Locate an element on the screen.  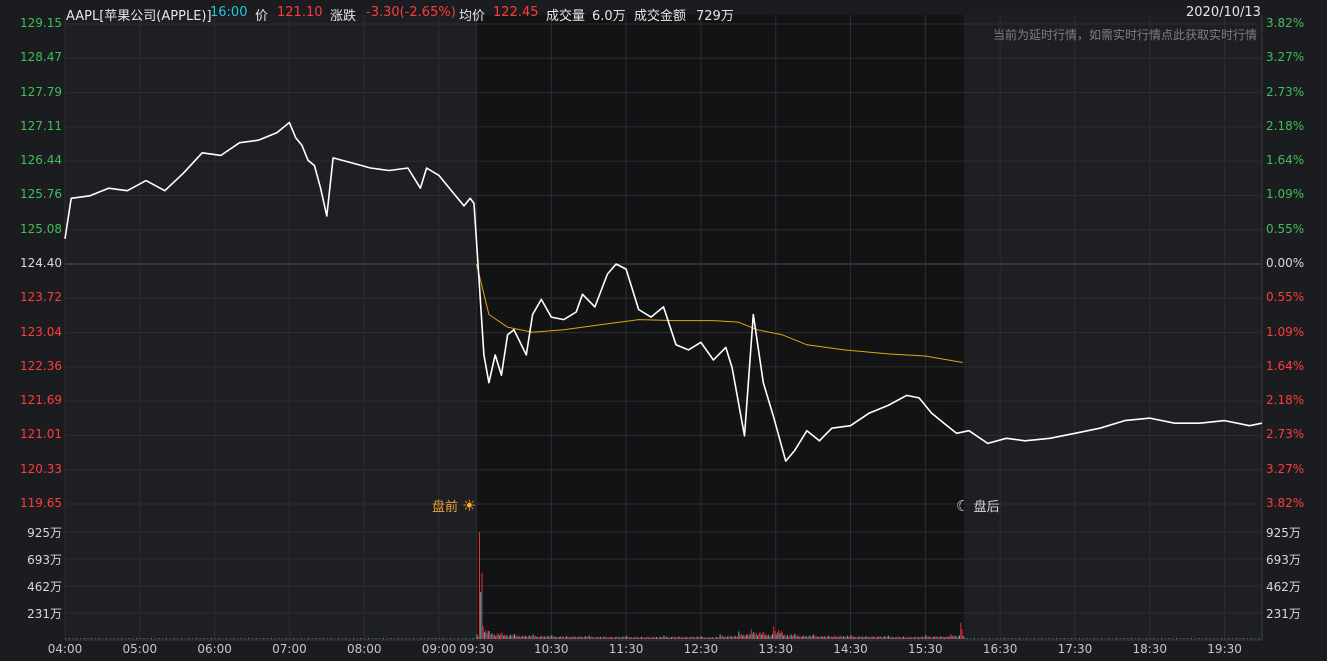
volume-tick-right: 462万 is located at coordinates (1283, 587).